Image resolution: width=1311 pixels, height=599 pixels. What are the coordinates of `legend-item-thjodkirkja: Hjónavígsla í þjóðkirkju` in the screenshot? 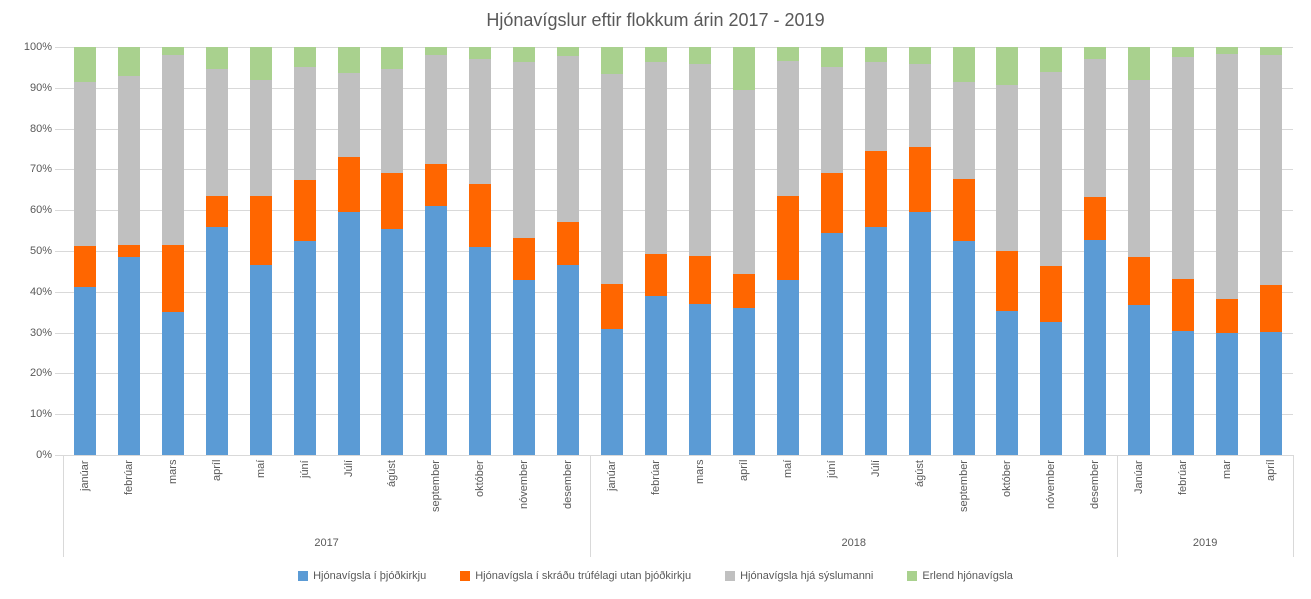 It's located at (362, 576).